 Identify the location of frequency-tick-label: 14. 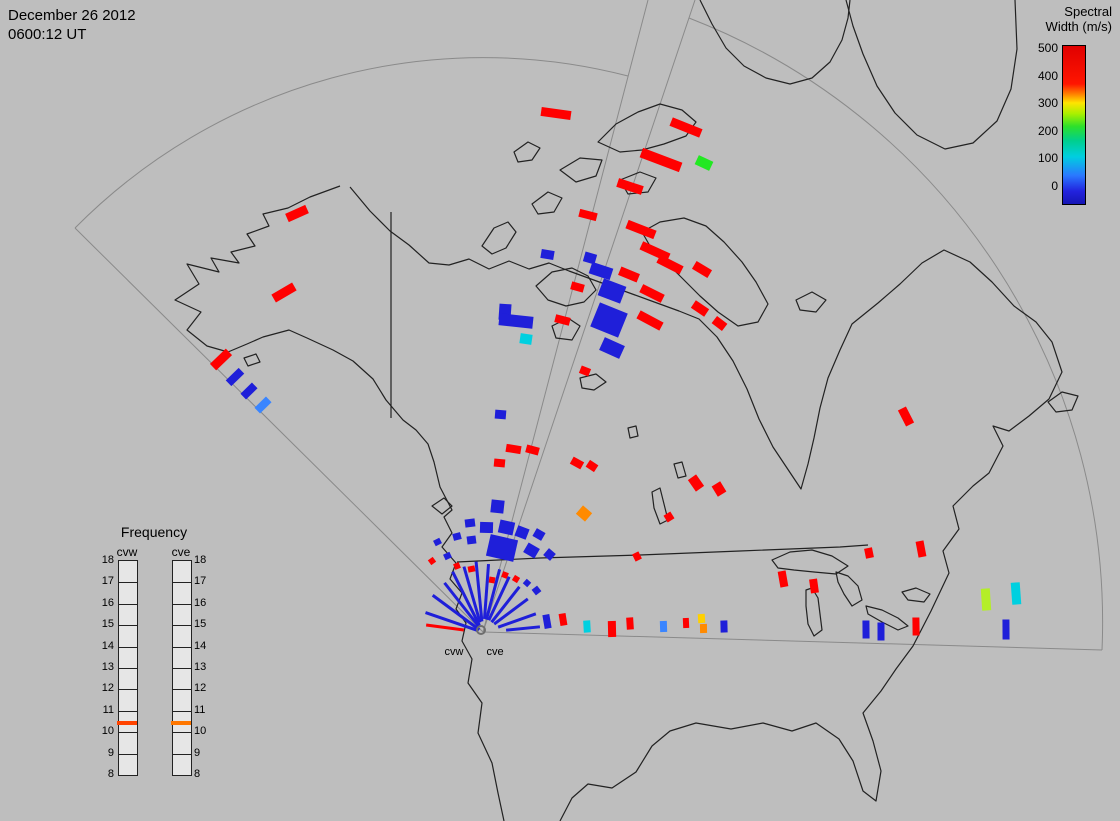
(200, 645).